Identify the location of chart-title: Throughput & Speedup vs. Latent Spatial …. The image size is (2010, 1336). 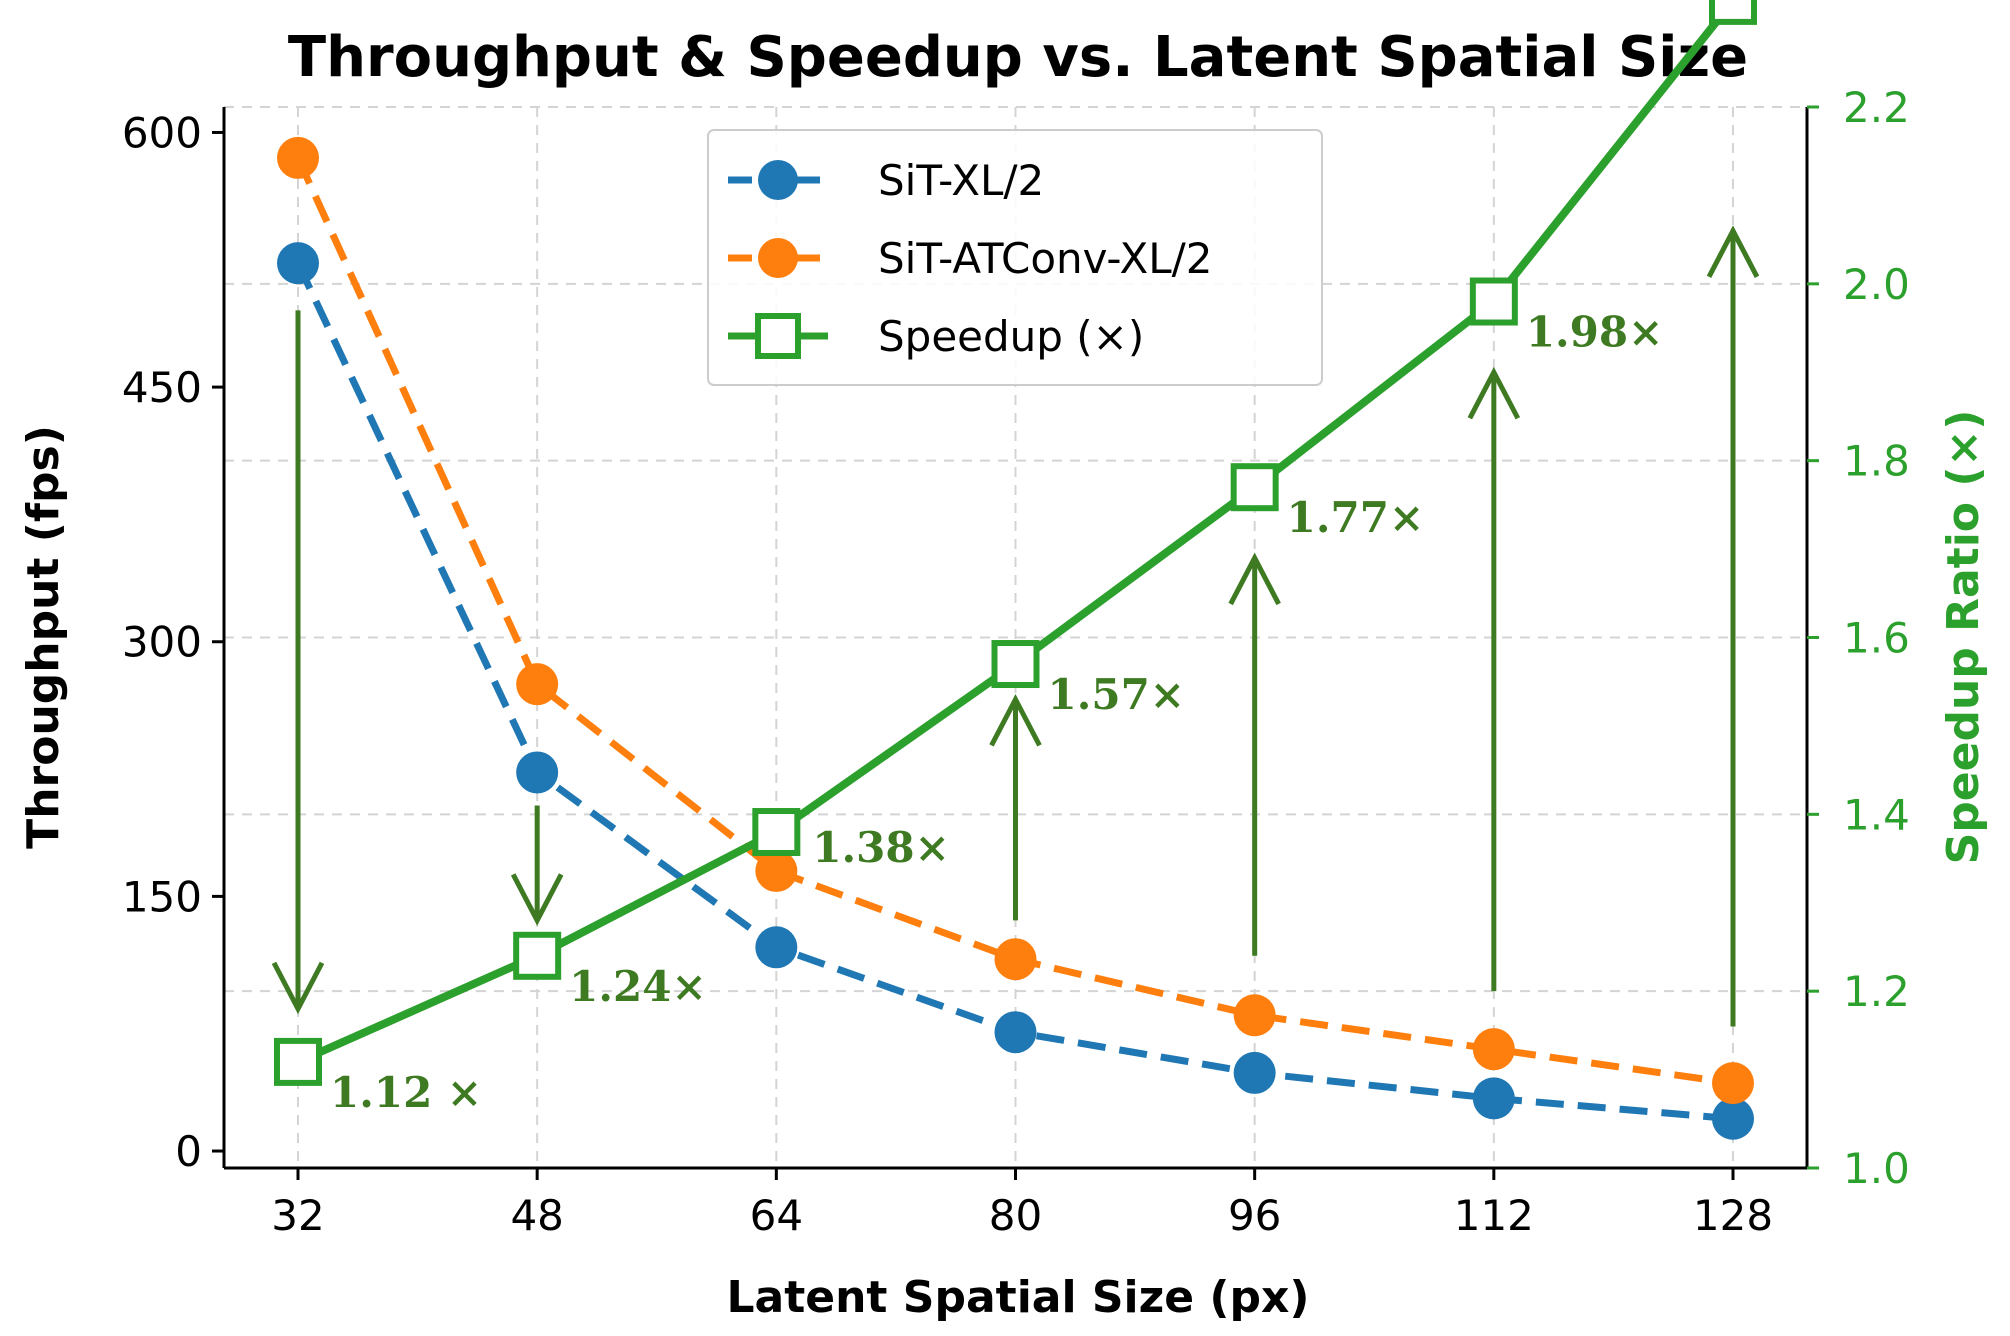
(1018, 57).